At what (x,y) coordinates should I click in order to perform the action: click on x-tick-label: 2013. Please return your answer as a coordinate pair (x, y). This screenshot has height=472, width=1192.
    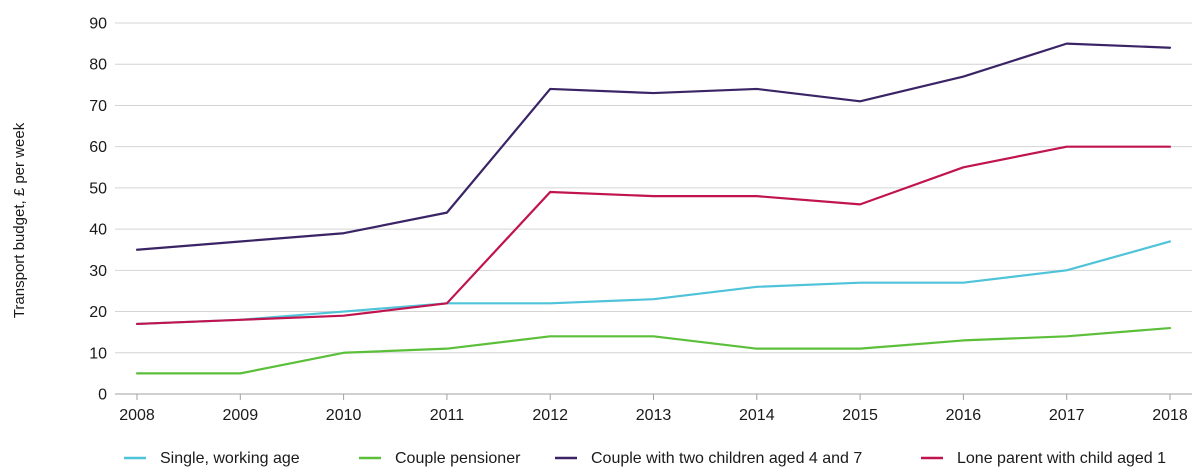
    Looking at the image, I should click on (654, 415).